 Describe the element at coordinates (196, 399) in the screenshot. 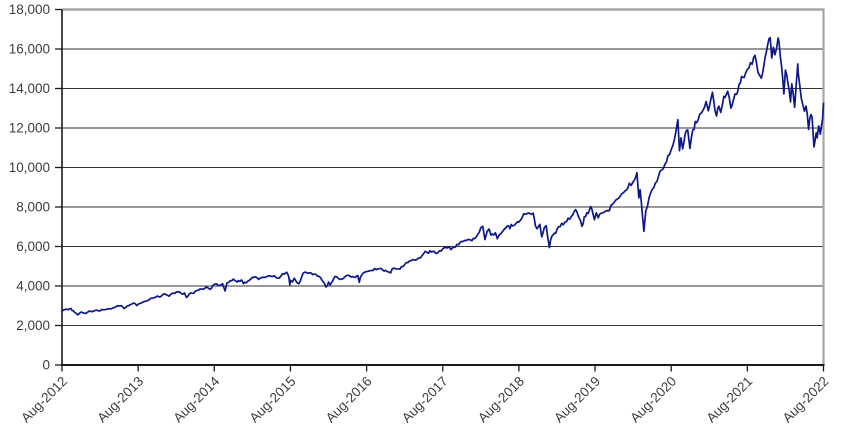

I see `x-tick-label: Aug-2014` at that location.